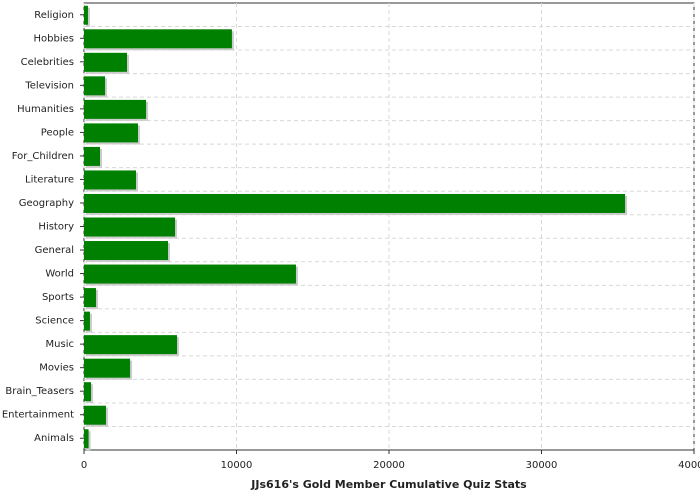  Describe the element at coordinates (84, 465) in the screenshot. I see `x-tick-label: 0` at that location.